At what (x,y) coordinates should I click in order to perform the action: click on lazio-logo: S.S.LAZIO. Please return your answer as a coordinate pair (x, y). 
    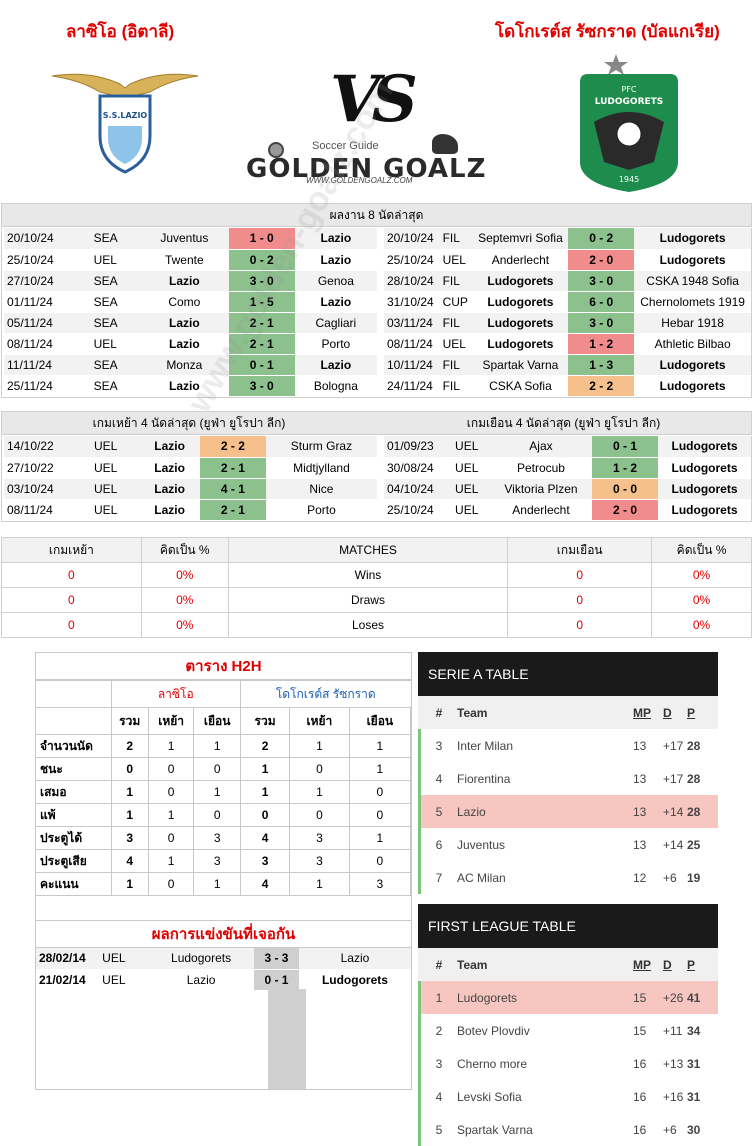
    Looking at the image, I should click on (125, 122).